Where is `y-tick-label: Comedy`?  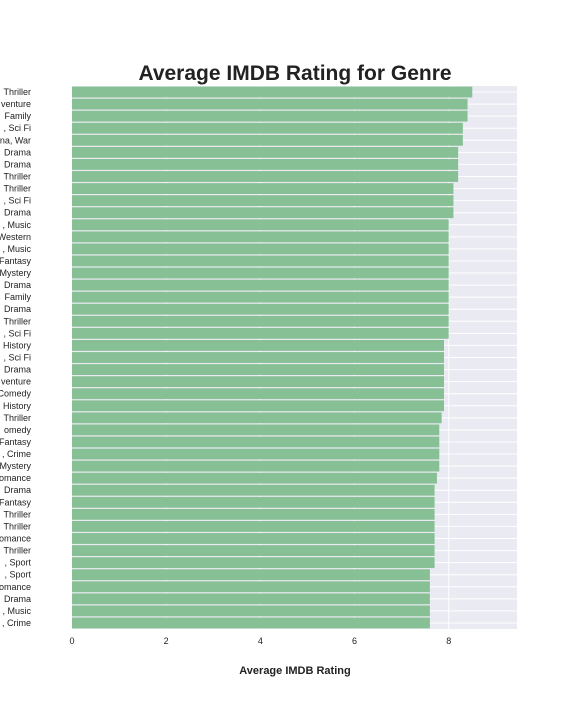 y-tick-label: Comedy is located at coordinates (15, 394).